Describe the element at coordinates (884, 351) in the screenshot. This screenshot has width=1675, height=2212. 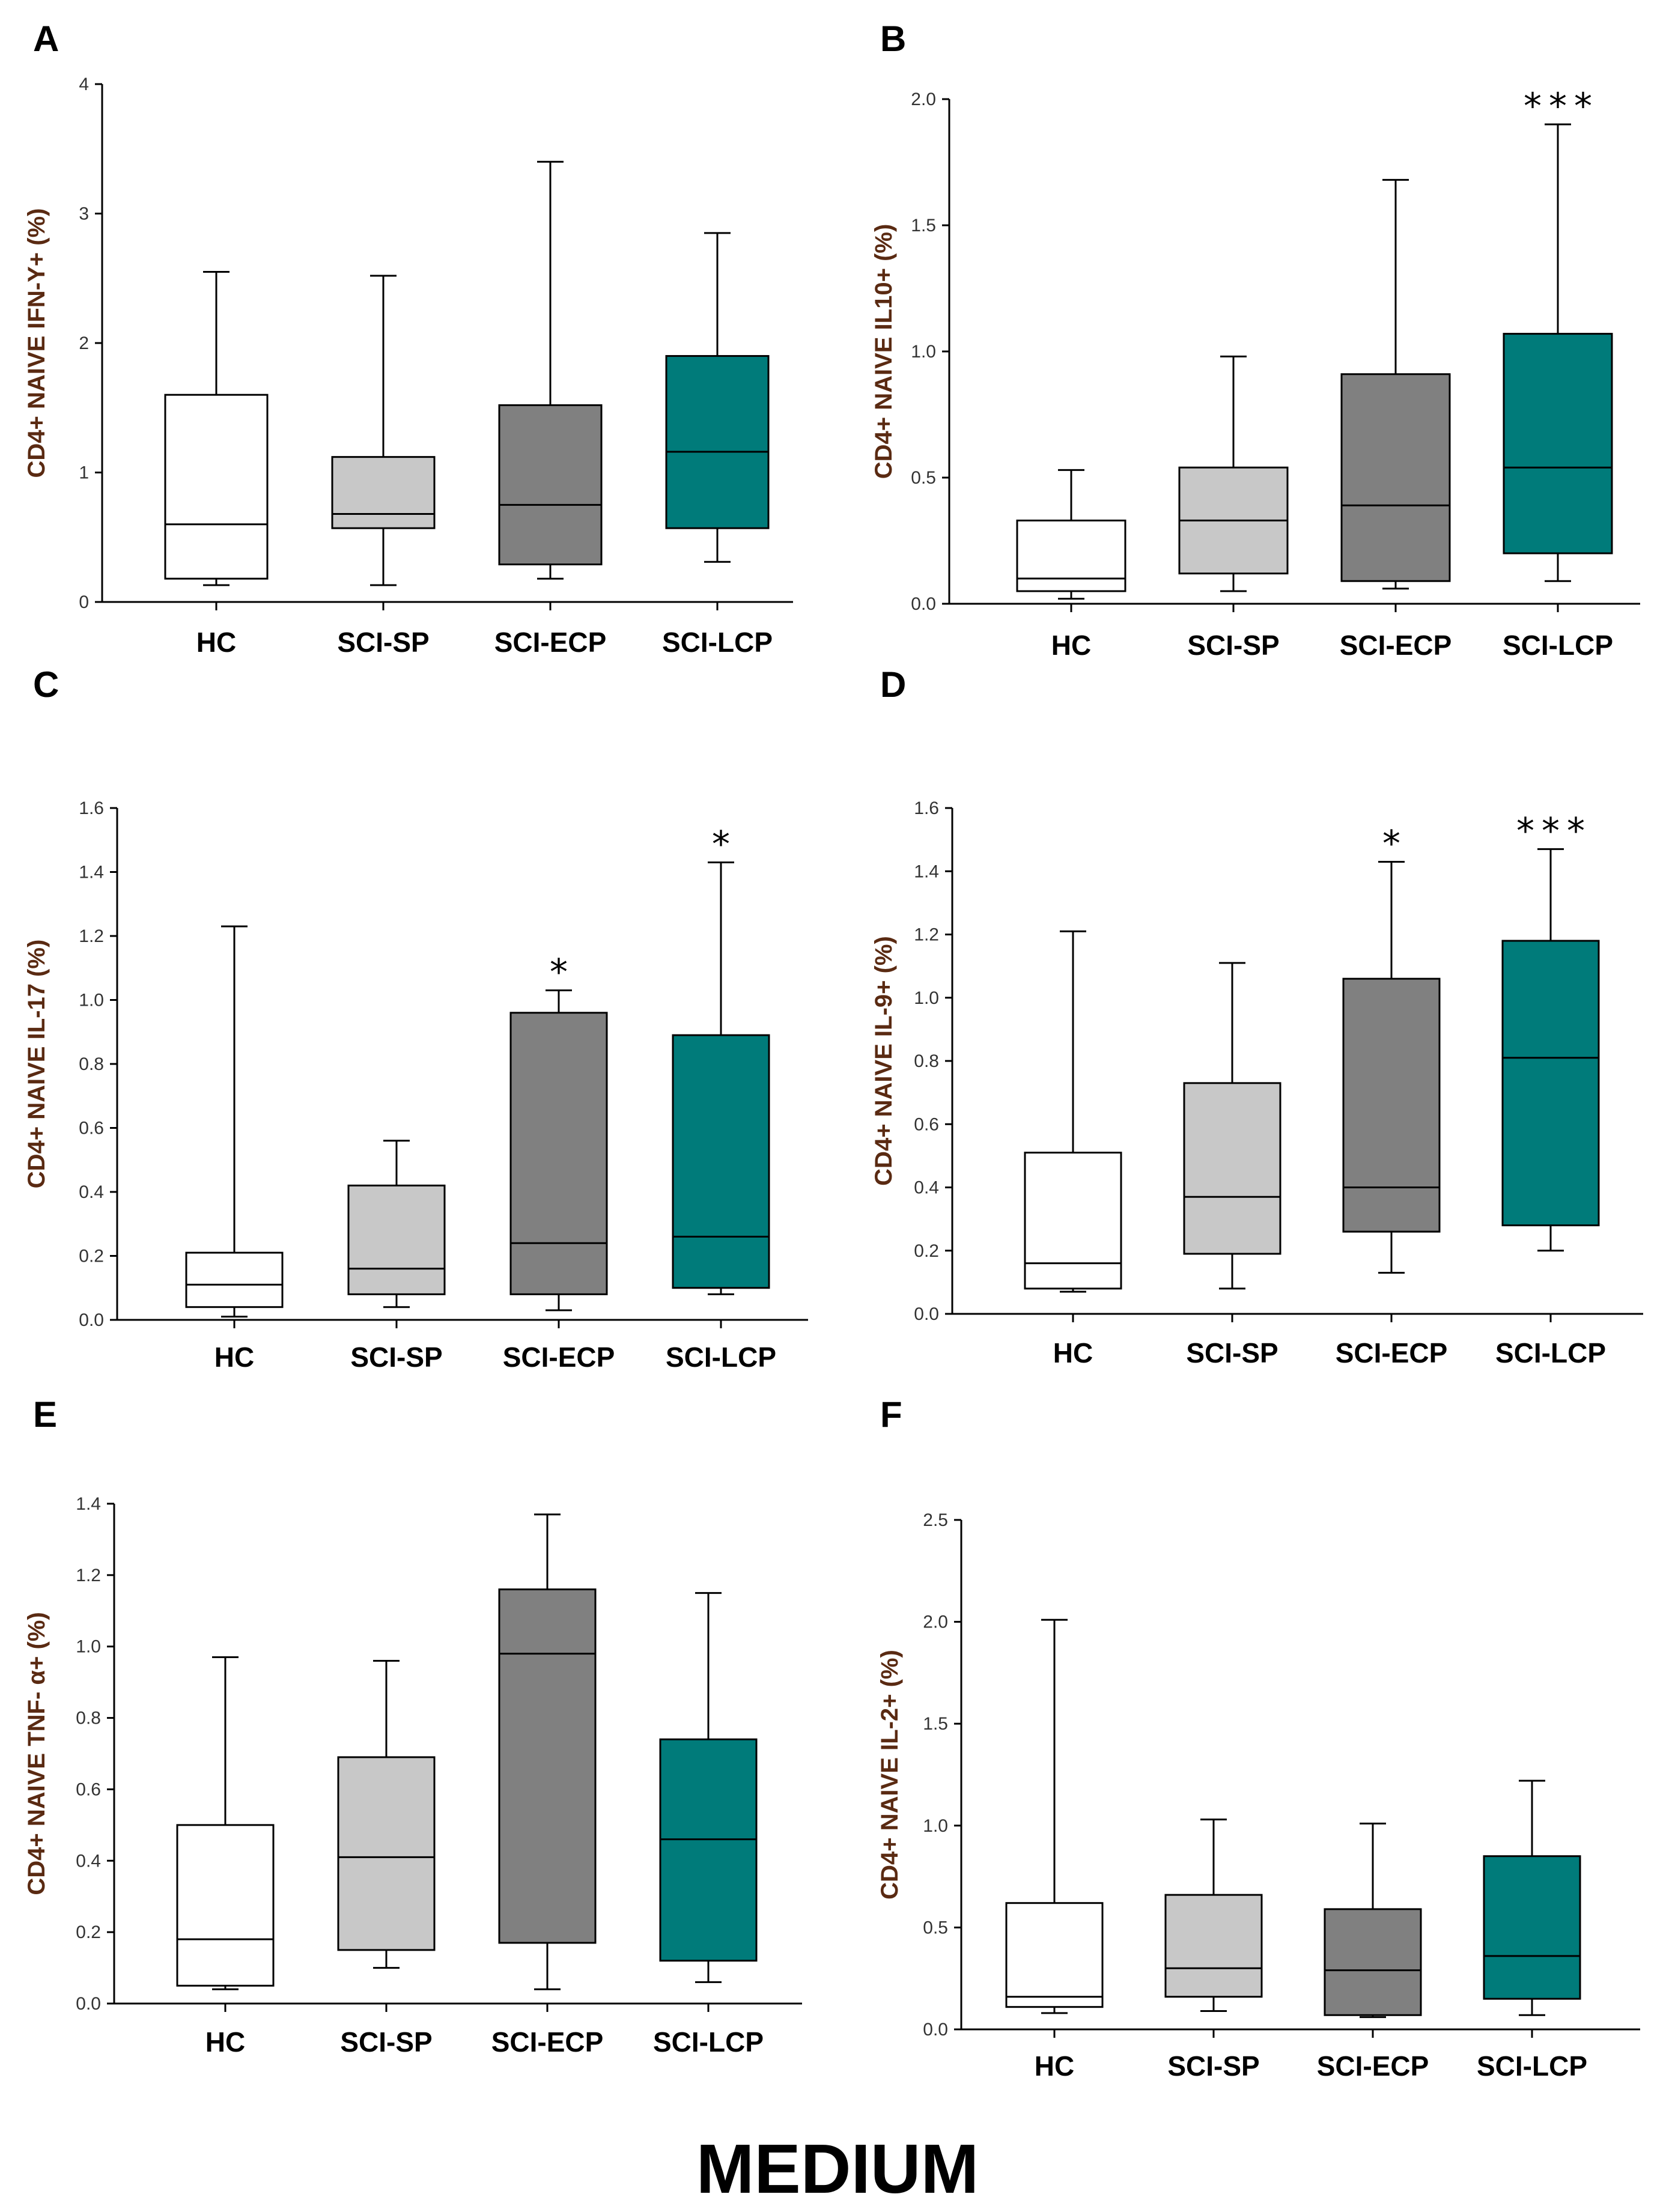
I see `y-axis-label: CD4+ NAIVE IL10+ (%)` at that location.